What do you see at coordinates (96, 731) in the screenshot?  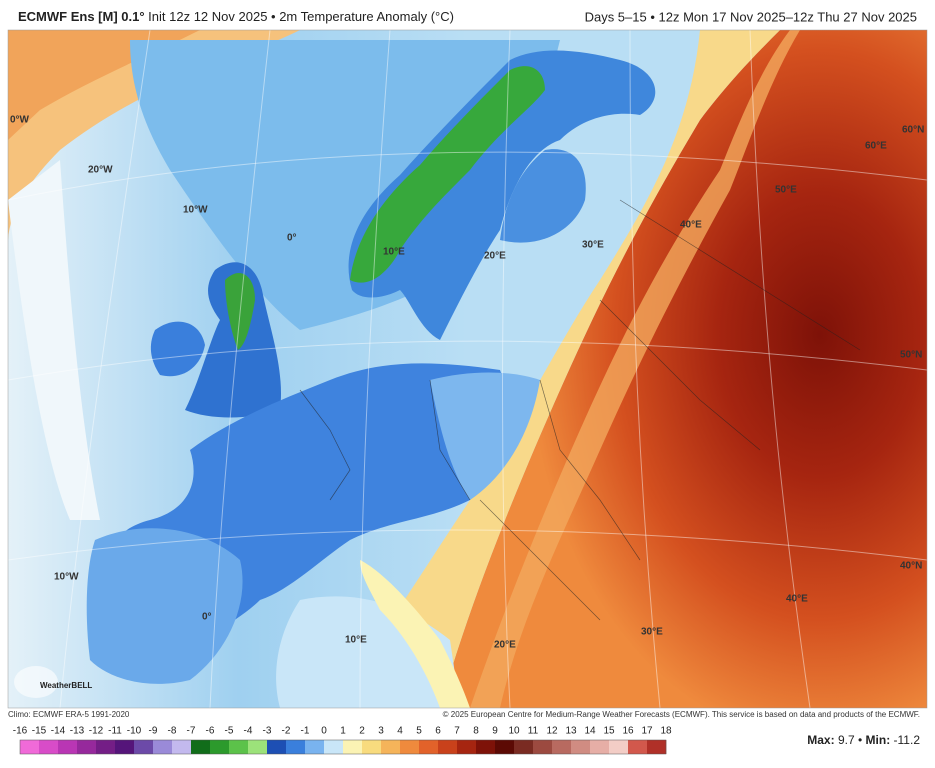 I see `colorbar-tick-label: -12` at bounding box center [96, 731].